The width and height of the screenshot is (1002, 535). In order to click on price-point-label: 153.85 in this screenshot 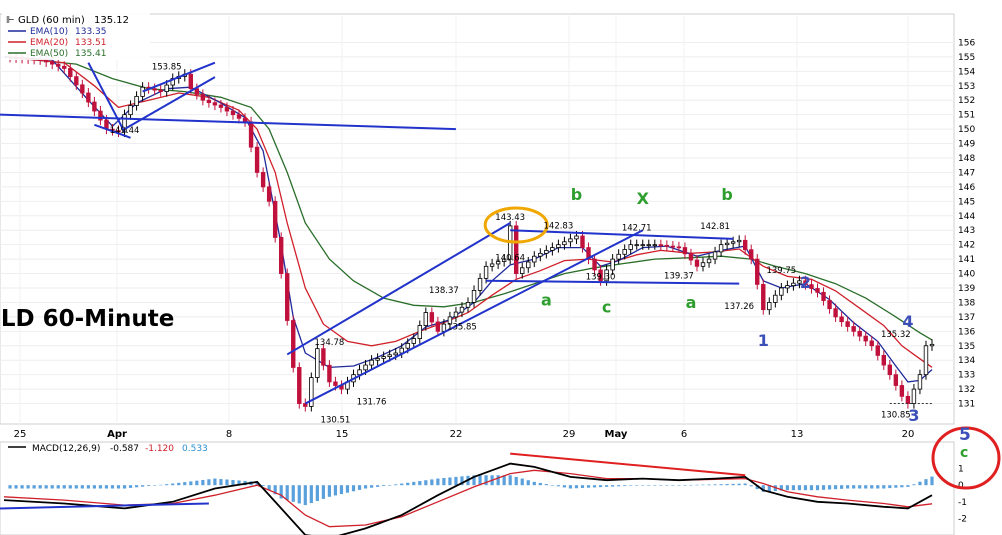, I will do `click(167, 68)`.